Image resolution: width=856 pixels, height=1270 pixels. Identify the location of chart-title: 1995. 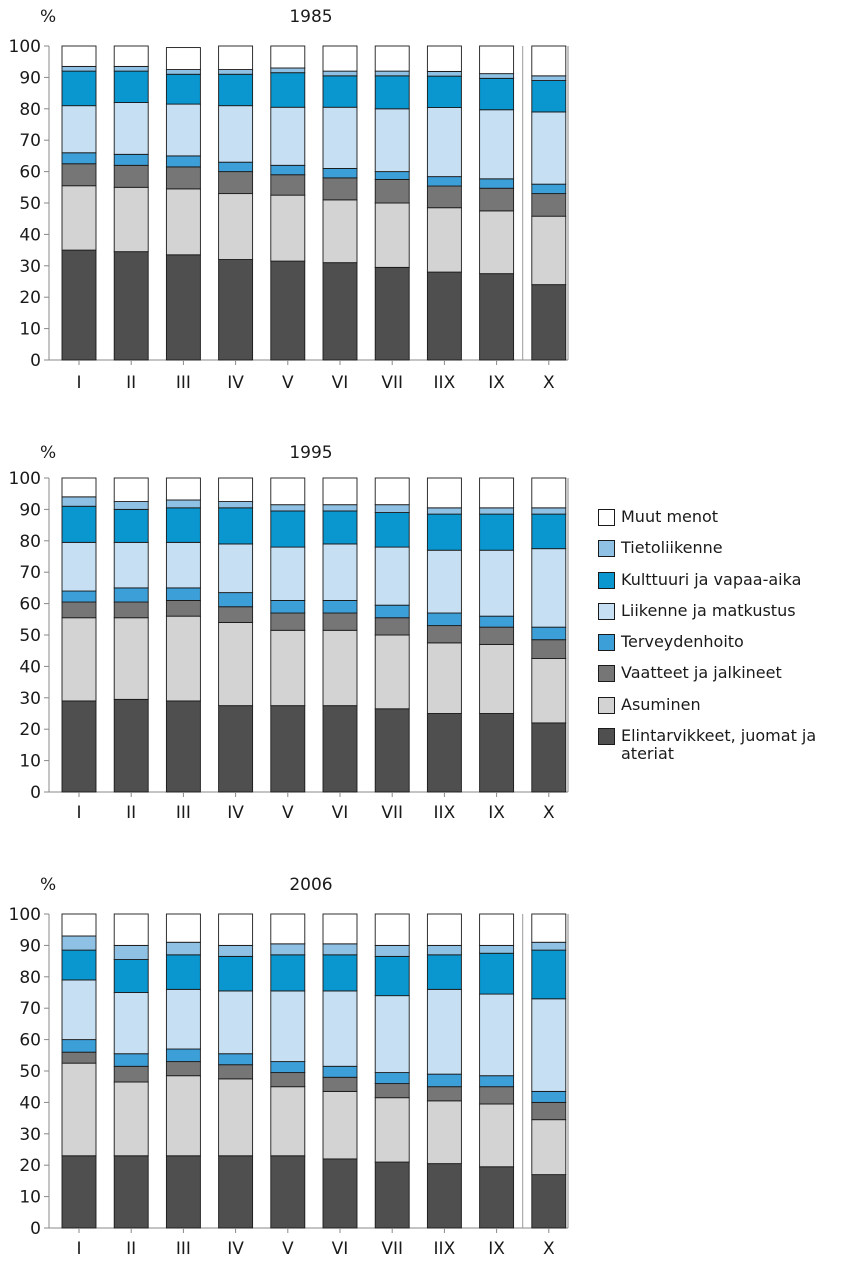
(310, 453).